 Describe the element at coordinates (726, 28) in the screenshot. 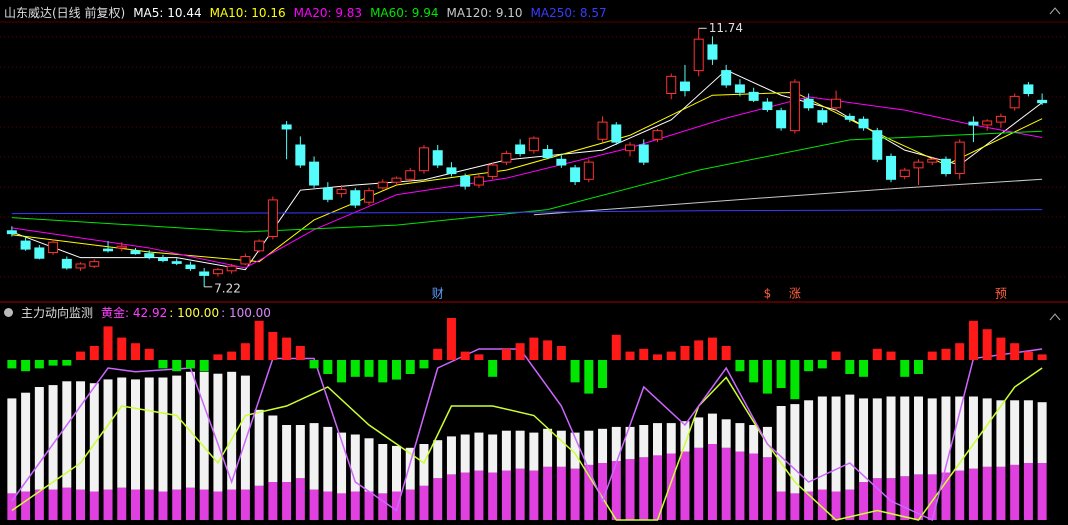

I see `high-label: 11.74` at that location.